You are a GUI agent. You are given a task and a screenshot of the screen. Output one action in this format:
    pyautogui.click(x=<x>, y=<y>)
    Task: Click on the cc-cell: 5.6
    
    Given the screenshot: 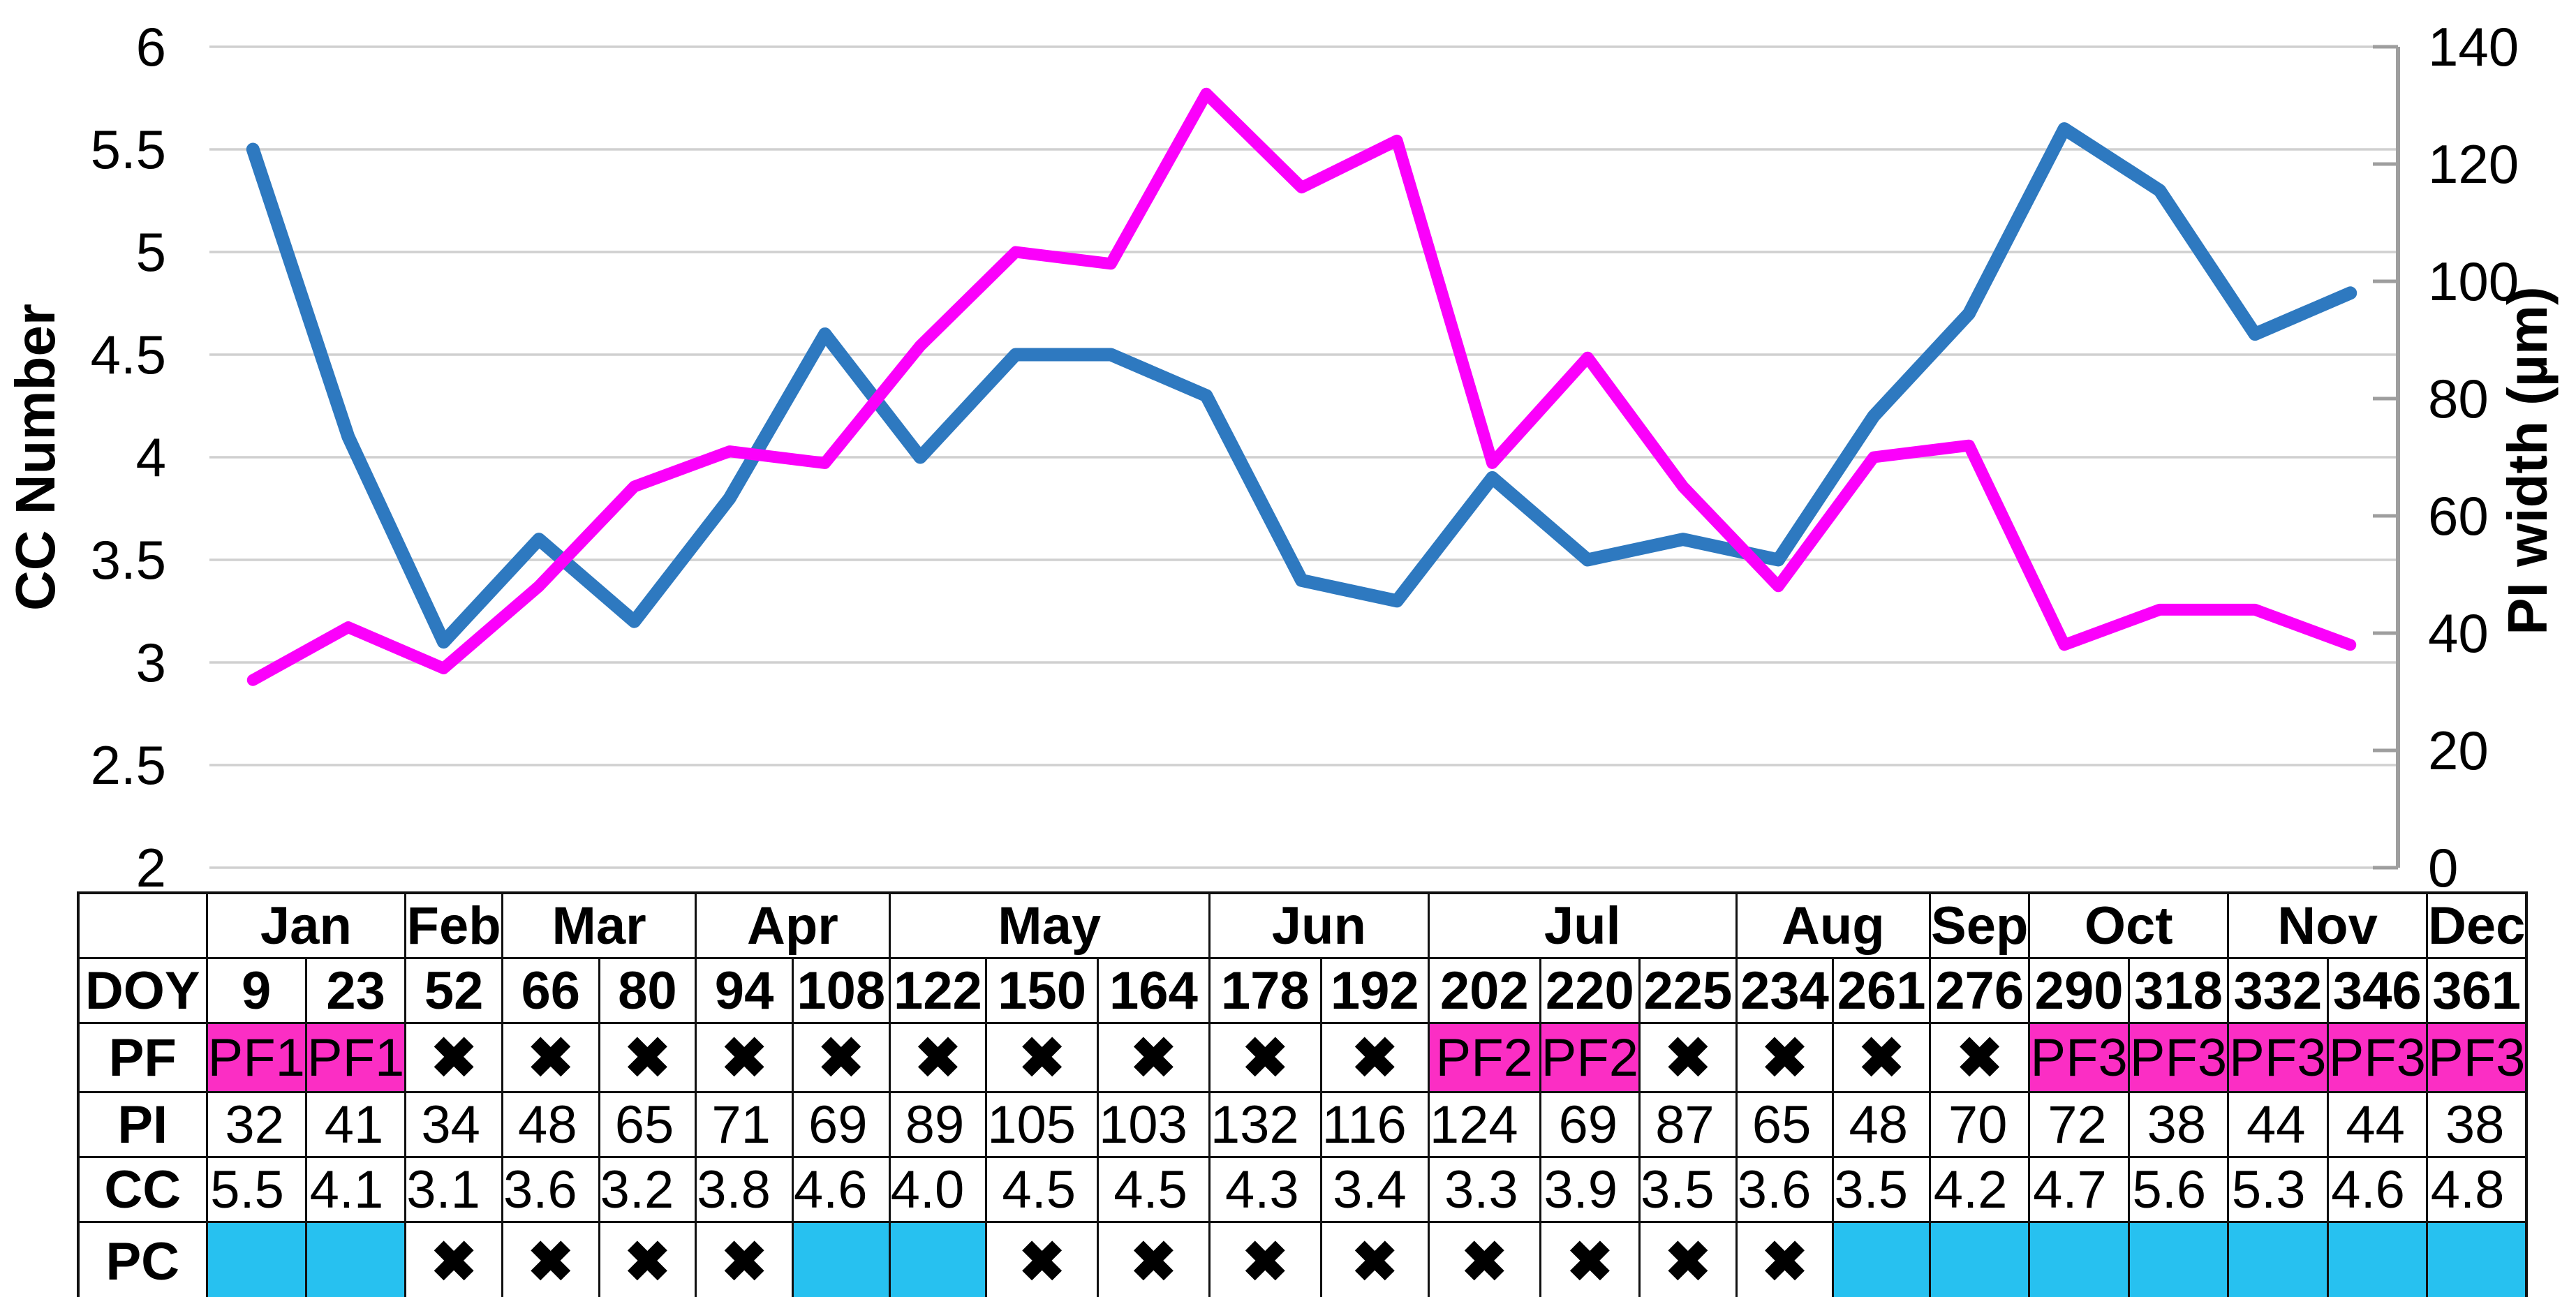 What is the action you would take?
    pyautogui.click(x=2178, y=1189)
    